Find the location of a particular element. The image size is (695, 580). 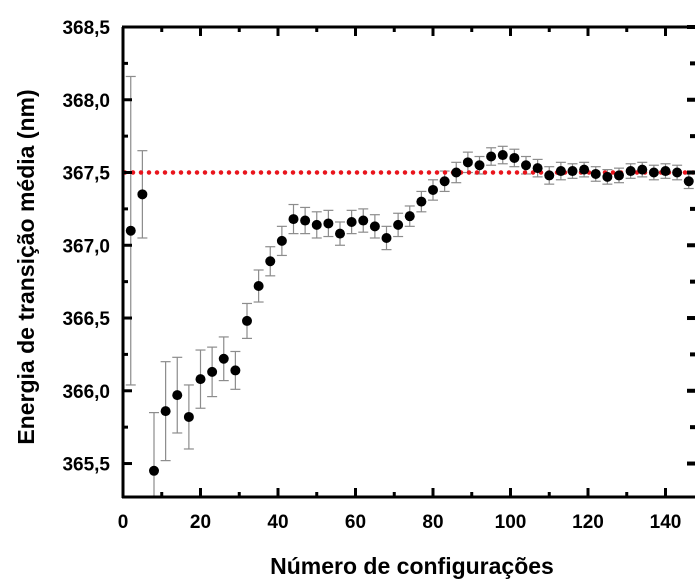

x-tick-label: 140 is located at coordinates (666, 522).